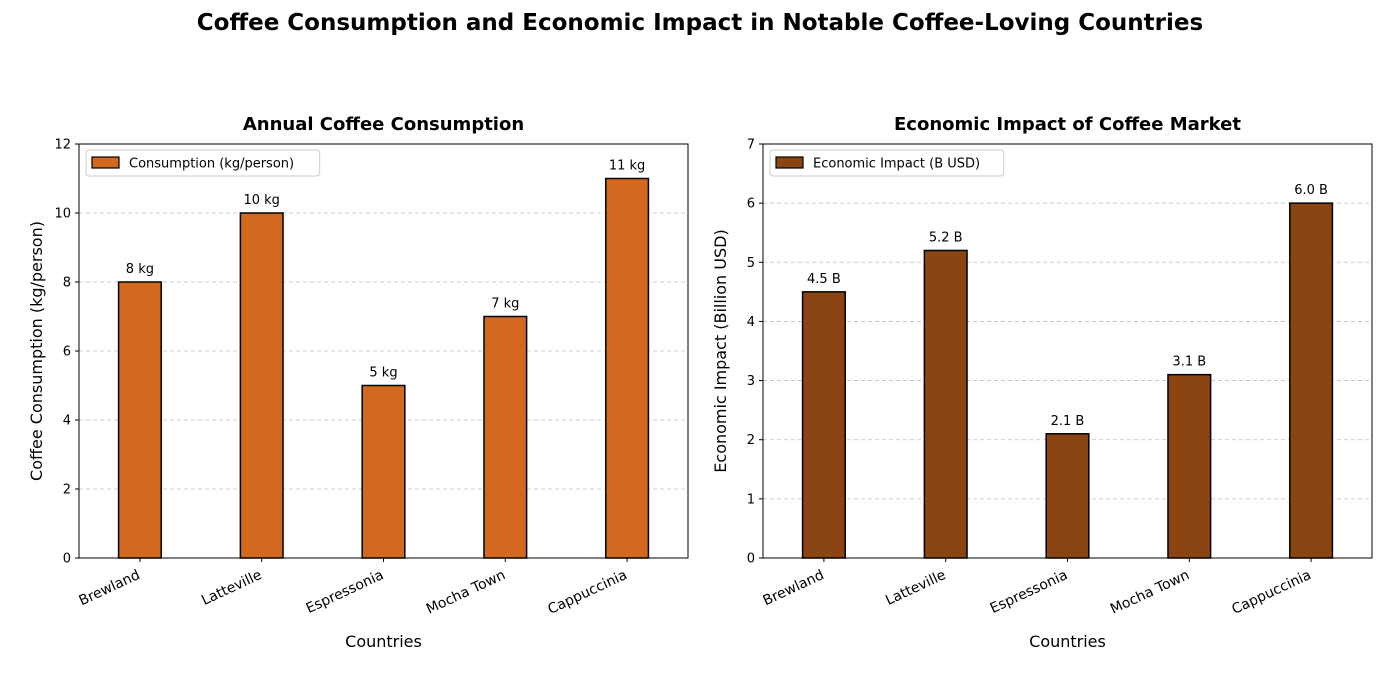  What do you see at coordinates (1067, 124) in the screenshot?
I see `chart-title: Economic Impact of Coffee Market` at bounding box center [1067, 124].